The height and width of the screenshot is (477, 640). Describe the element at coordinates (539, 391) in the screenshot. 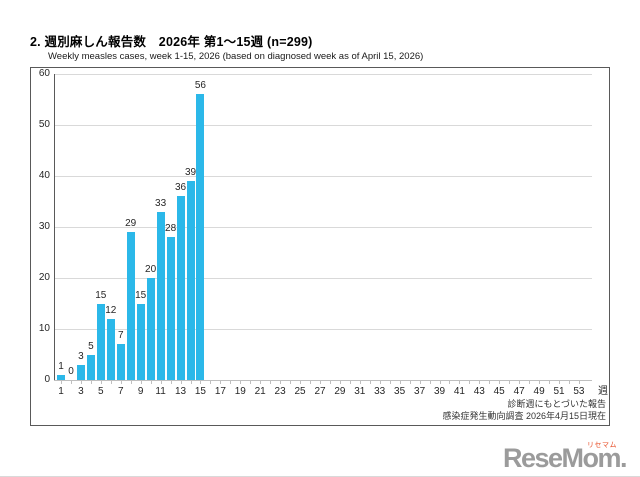

I see `x-axis-tick-label: 49` at that location.